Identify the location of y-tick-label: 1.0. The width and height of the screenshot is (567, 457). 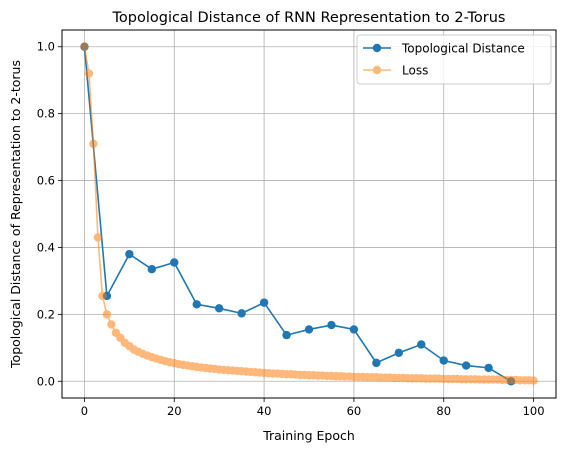
(46, 47).